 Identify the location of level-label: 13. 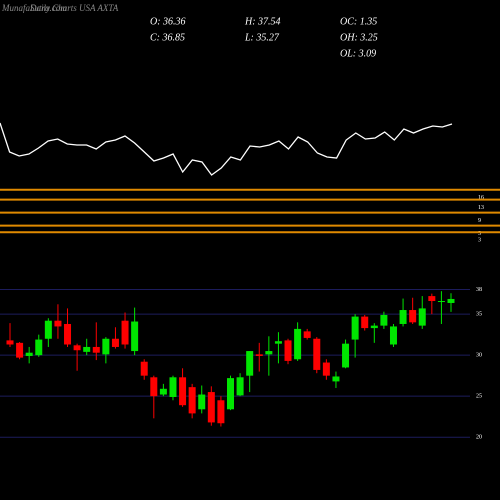
(481, 208).